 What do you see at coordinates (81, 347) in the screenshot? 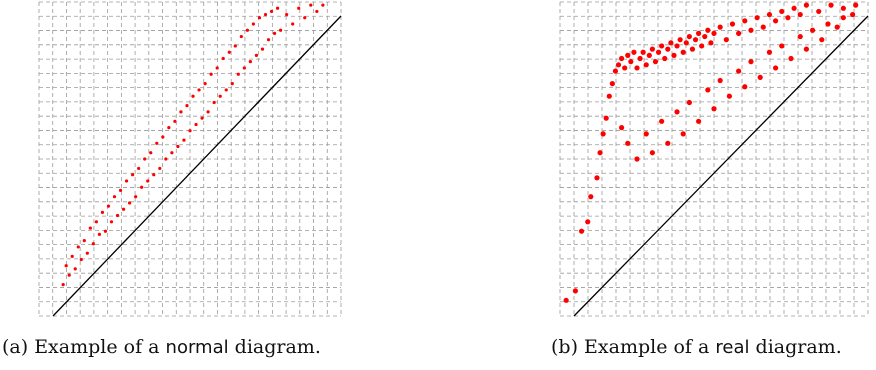
I see `caption-a-prefix: (a) Example of a` at bounding box center [81, 347].